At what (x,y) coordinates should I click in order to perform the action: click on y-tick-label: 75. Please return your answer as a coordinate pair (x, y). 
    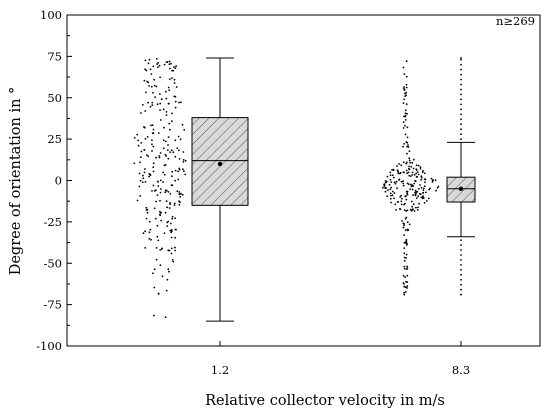
    Looking at the image, I should click on (54, 56).